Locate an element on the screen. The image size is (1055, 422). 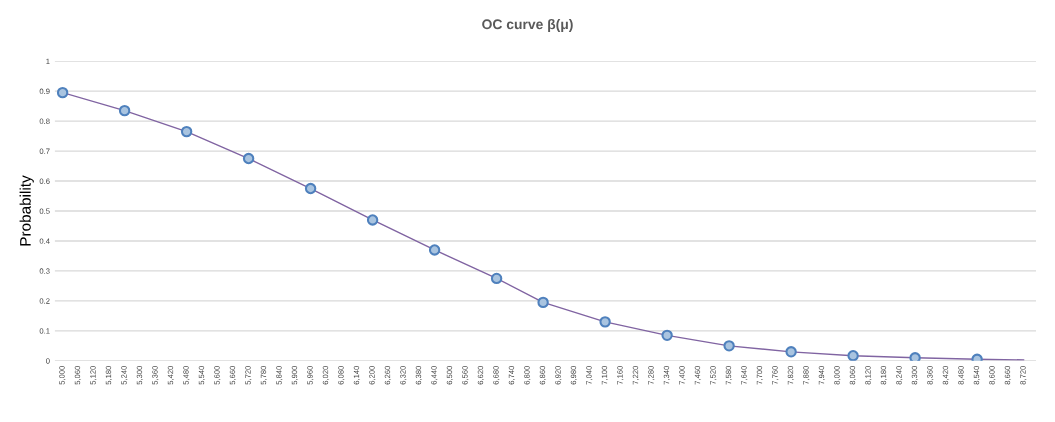
chart-title: OC curve β(μ) is located at coordinates (527, 25).